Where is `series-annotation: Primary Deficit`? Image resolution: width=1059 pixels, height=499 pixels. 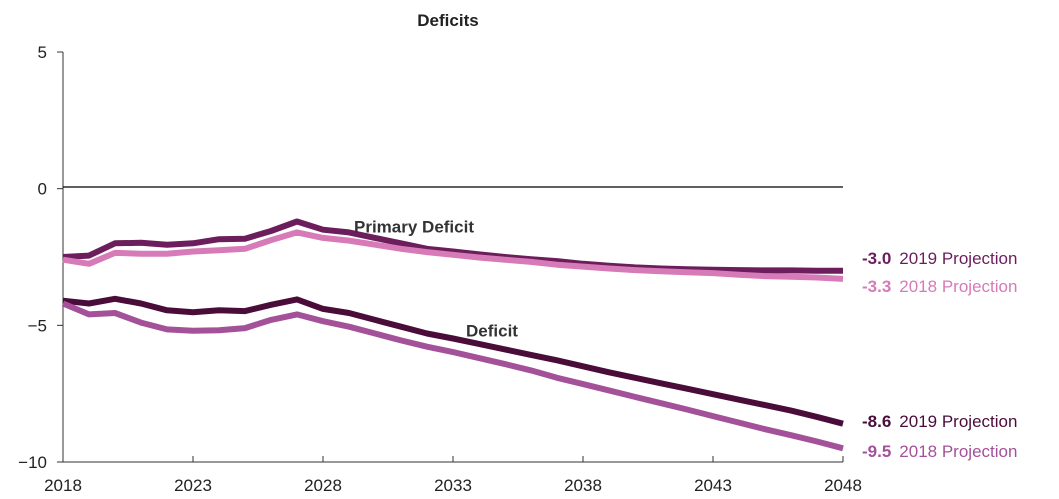
series-annotation: Primary Deficit is located at coordinates (414, 226).